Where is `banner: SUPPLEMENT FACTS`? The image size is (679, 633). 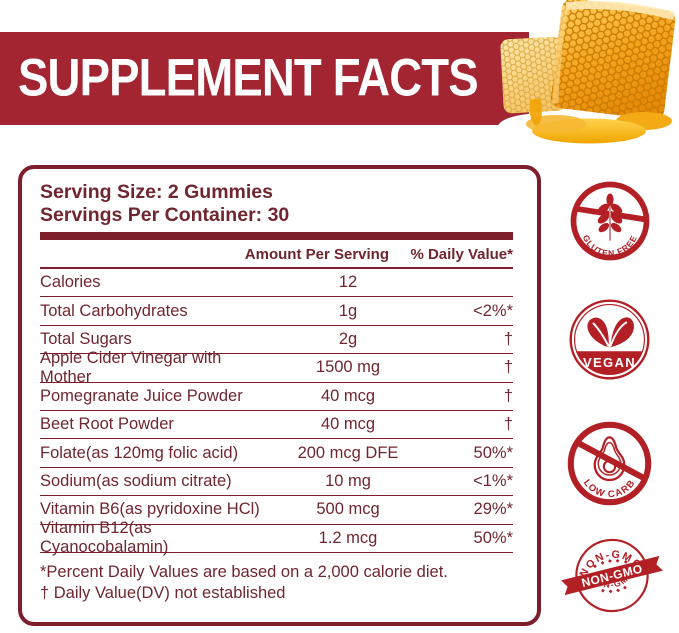 banner: SUPPLEMENT FACTS is located at coordinates (264, 78).